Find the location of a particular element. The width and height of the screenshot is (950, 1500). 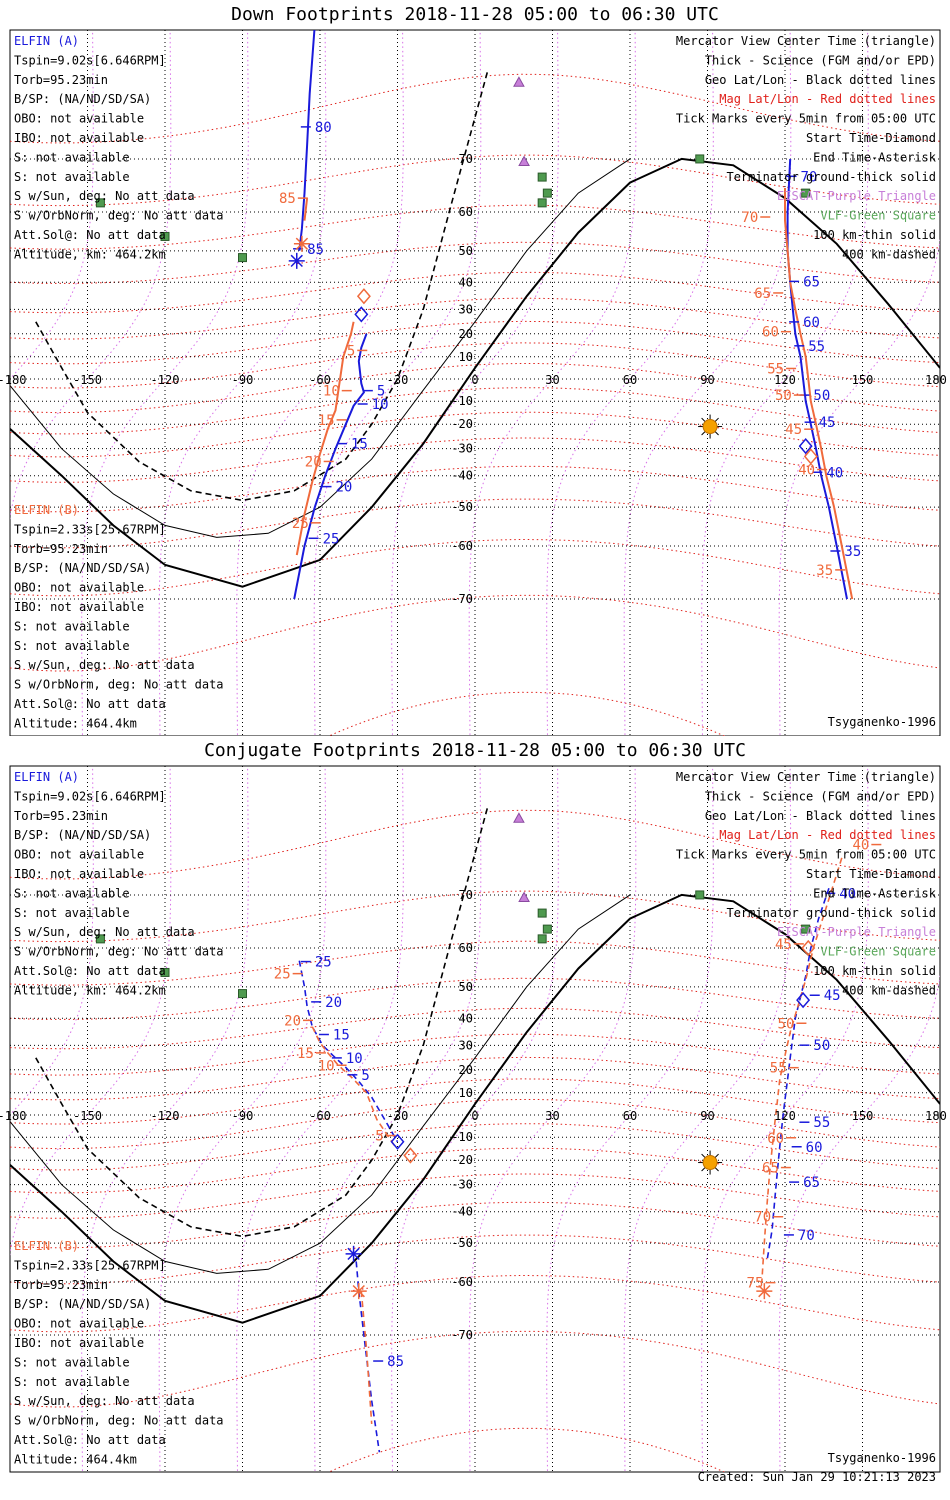

y-tick-label: 70 is located at coordinates (466, 895).